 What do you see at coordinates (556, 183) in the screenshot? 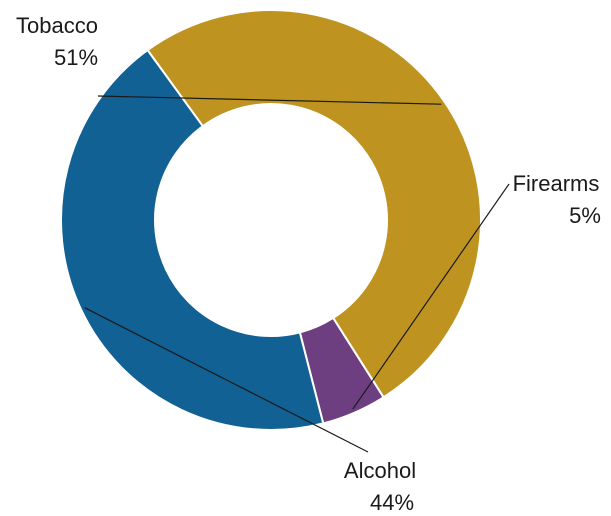
I see `label-firearms-name: Firearms` at bounding box center [556, 183].